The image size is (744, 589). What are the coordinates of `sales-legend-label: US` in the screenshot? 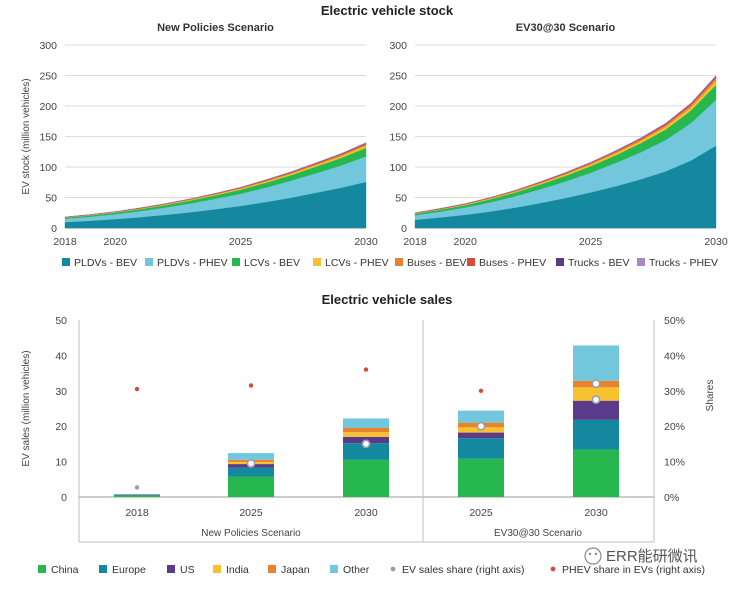 It's located at (187, 570).